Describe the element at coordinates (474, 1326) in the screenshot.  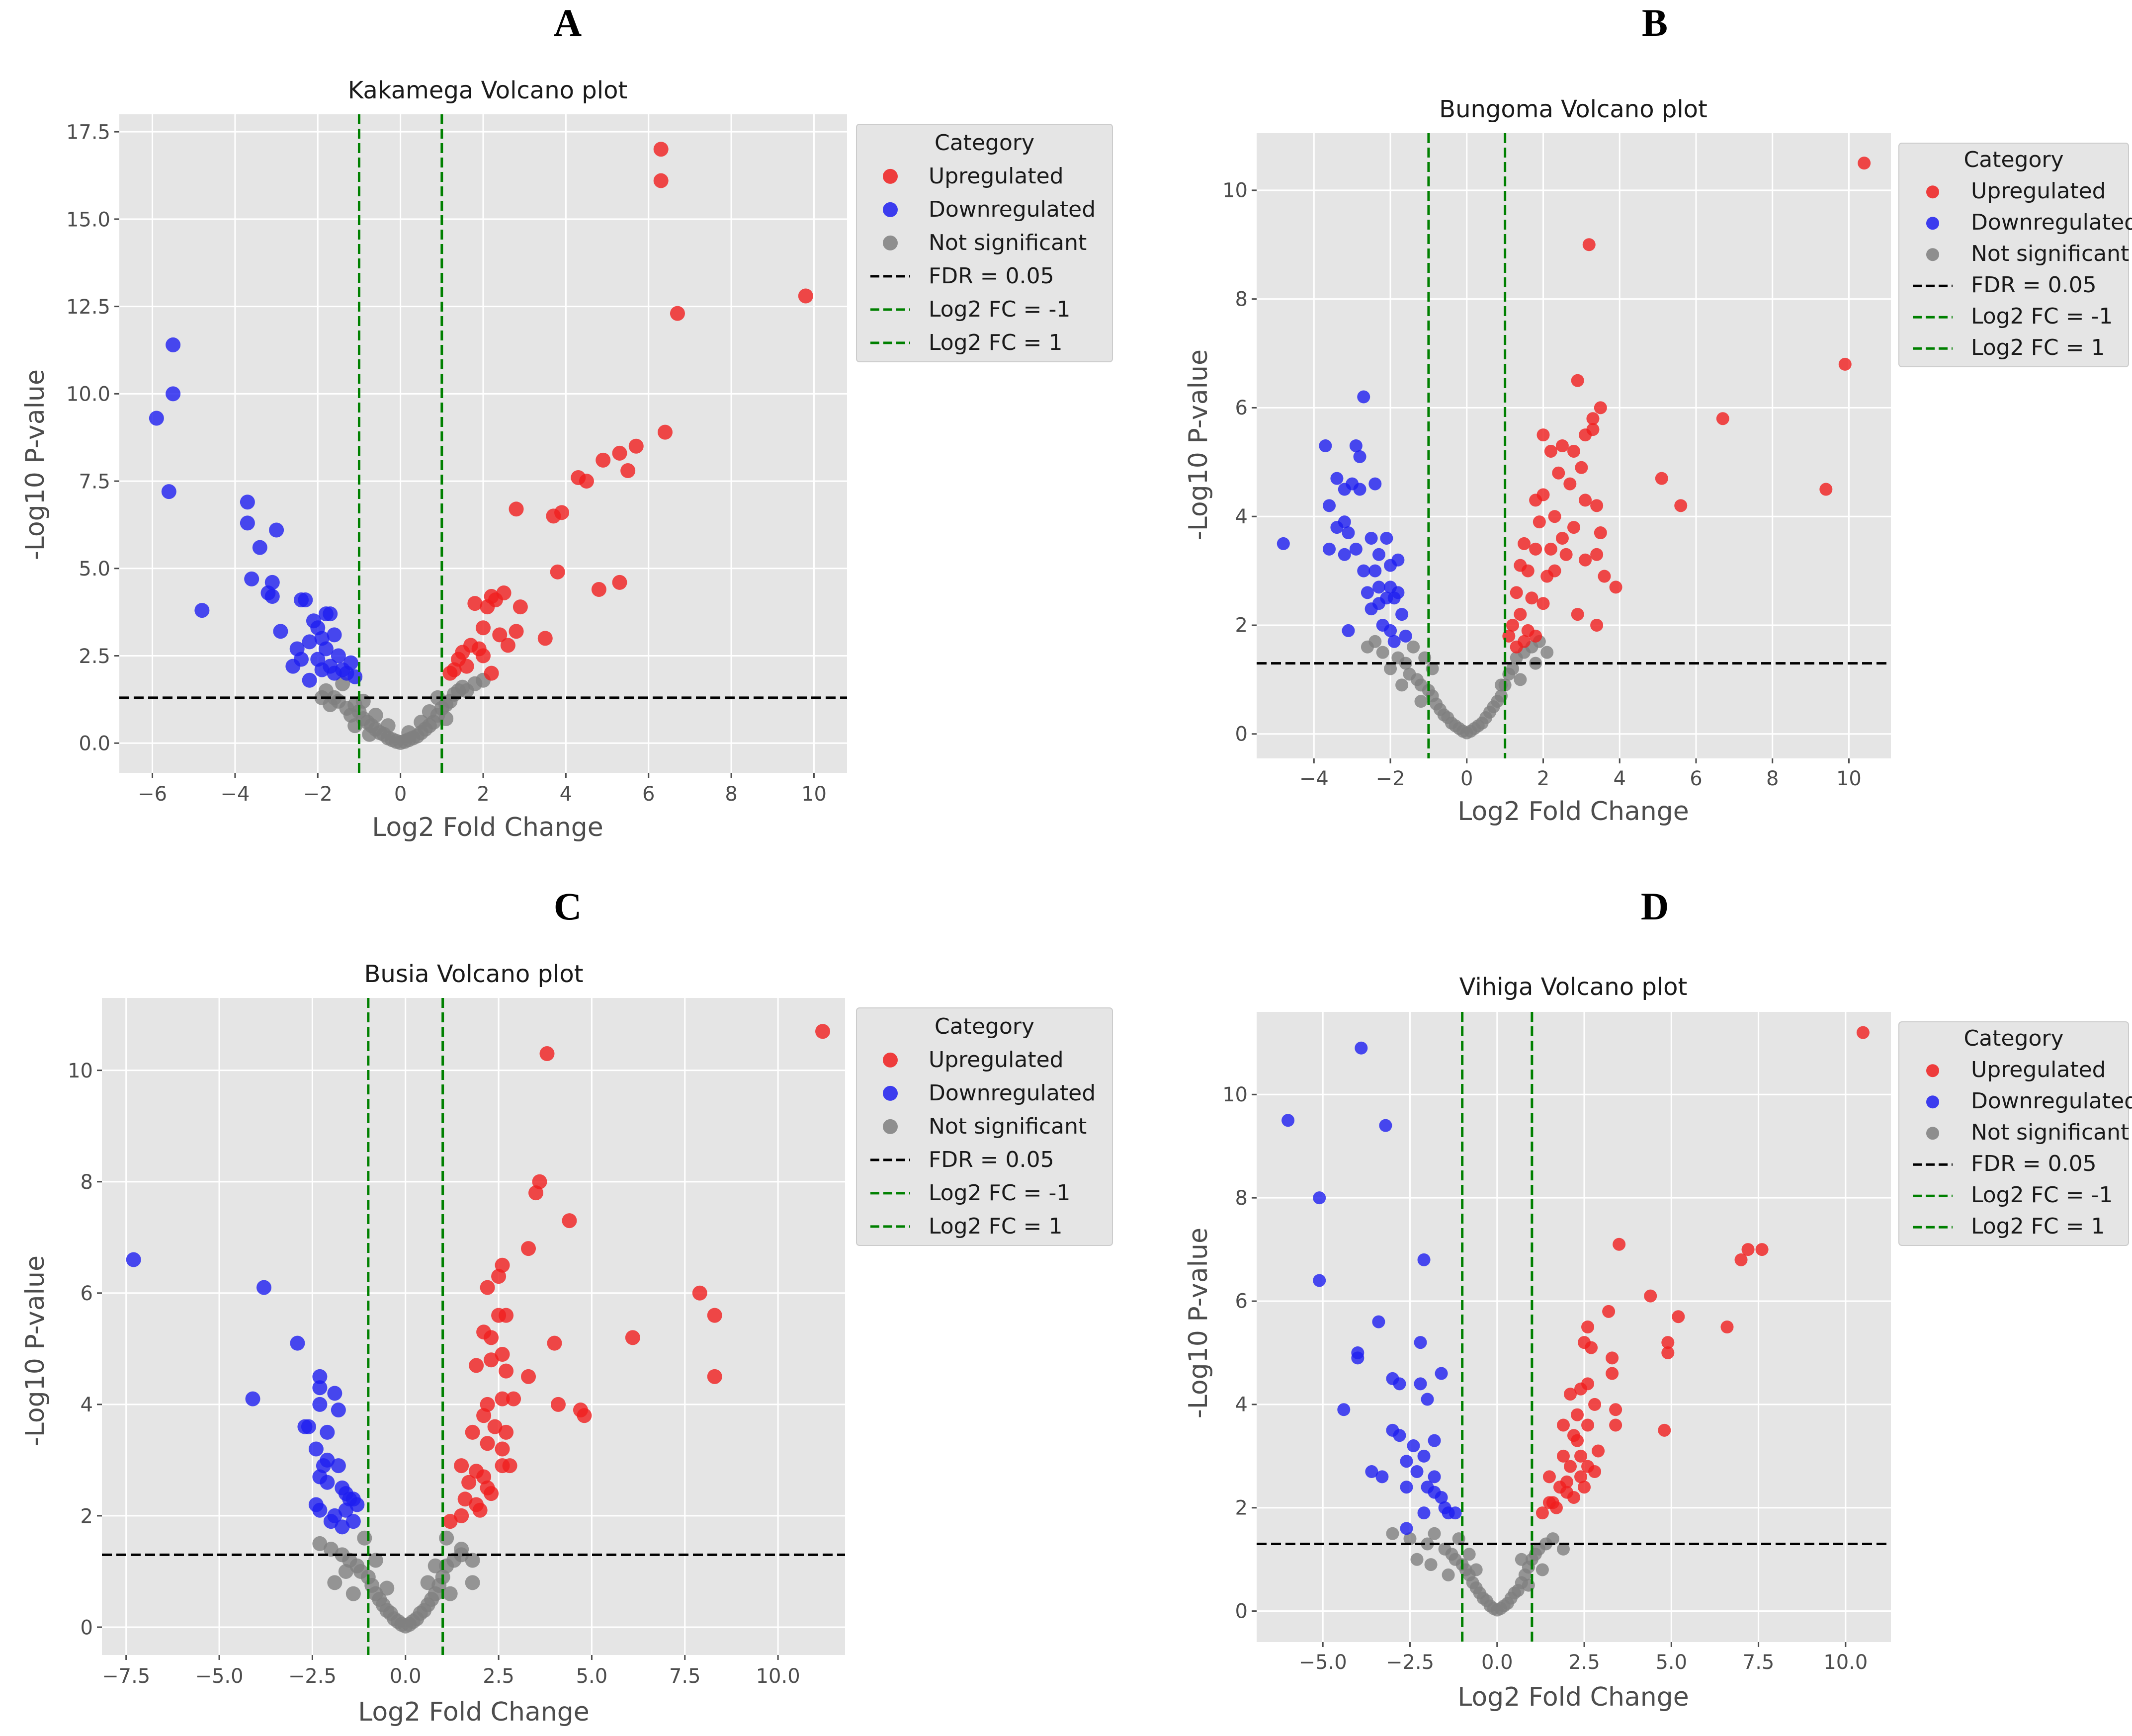
I see `plot-area` at that location.